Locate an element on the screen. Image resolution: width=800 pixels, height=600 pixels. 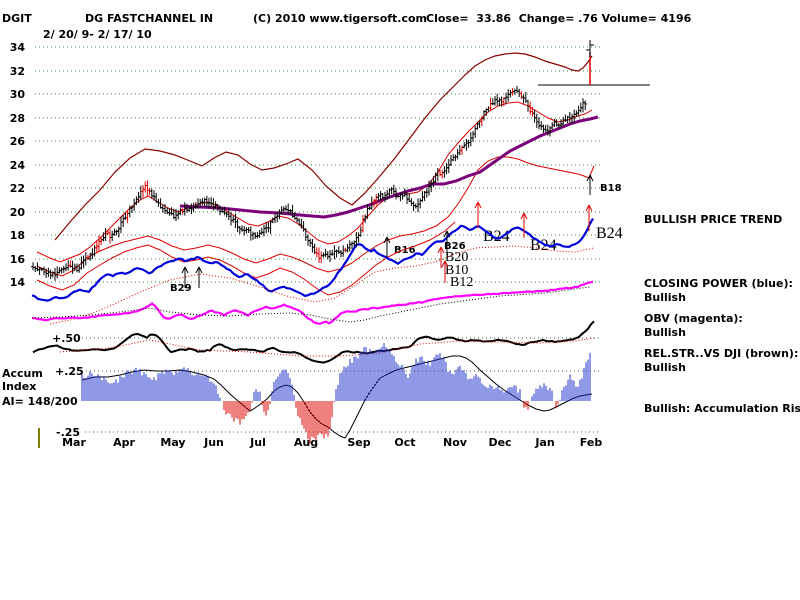
ai-value-label: AI= 148/200 is located at coordinates (40, 401).